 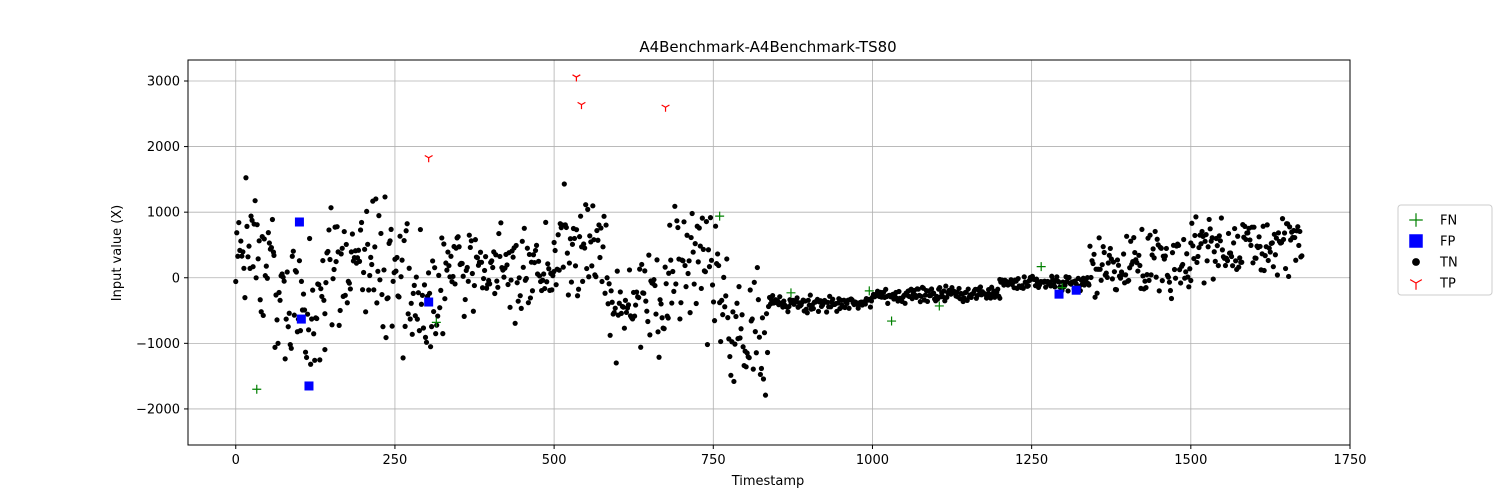 I want to click on x-tick-label: 1000, so click(x=872, y=460).